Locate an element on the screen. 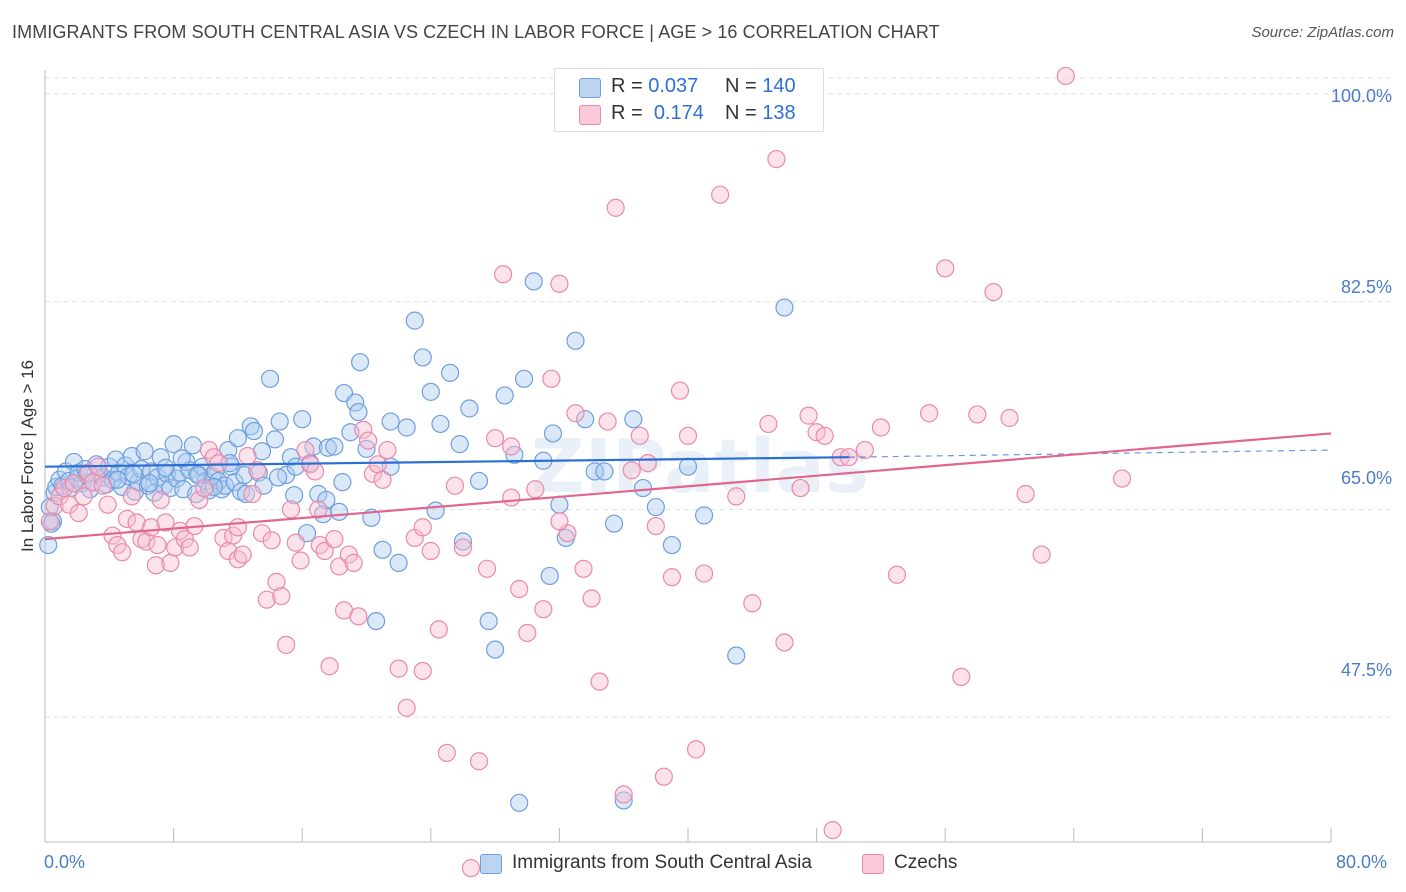 This screenshot has width=1406, height=892. y-tick-label: 65.0% is located at coordinates (1366, 478).